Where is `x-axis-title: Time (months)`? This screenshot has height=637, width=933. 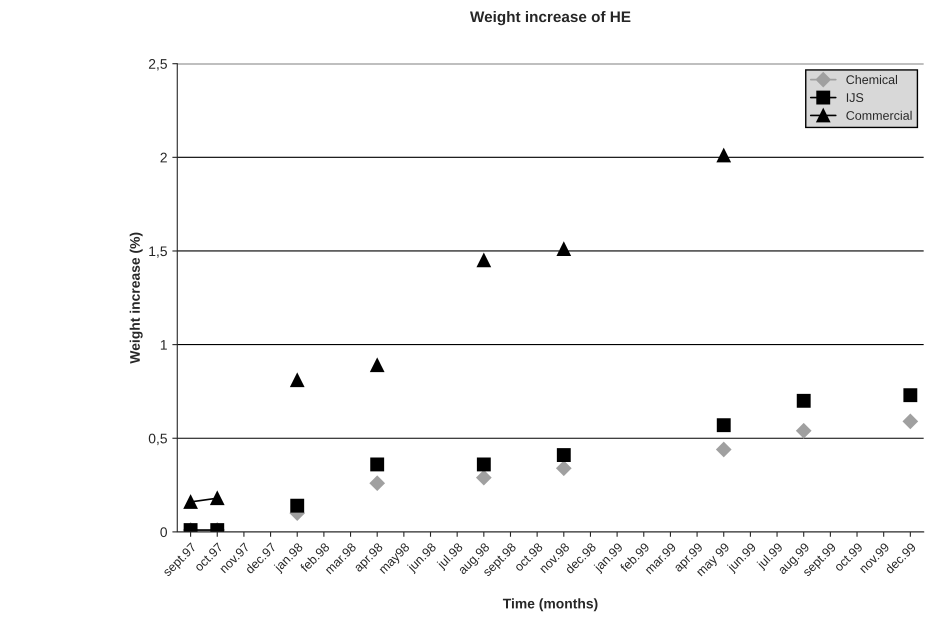 x-axis-title: Time (months) is located at coordinates (550, 605).